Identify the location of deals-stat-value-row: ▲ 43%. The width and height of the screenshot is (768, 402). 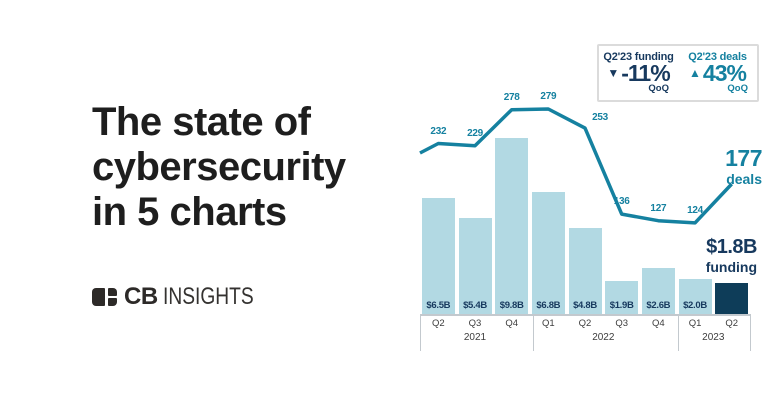
(717, 73).